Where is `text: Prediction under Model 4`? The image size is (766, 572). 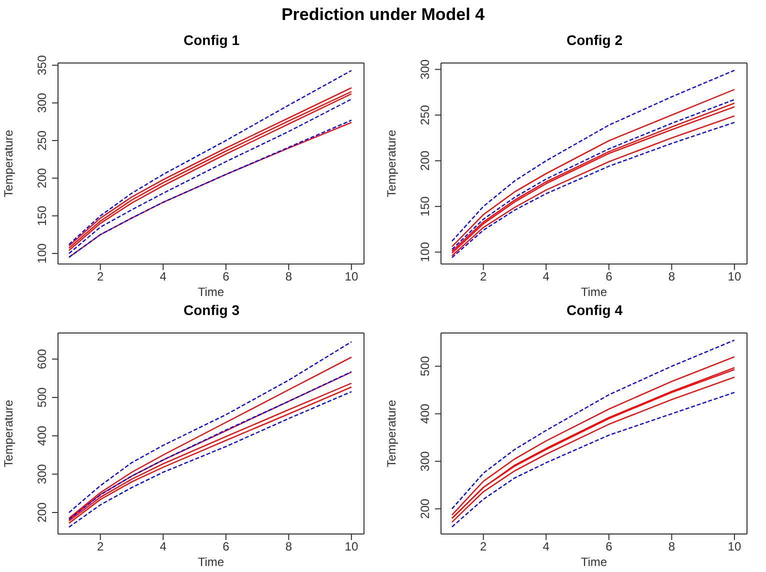
text: Prediction under Model 4 is located at coordinates (383, 15).